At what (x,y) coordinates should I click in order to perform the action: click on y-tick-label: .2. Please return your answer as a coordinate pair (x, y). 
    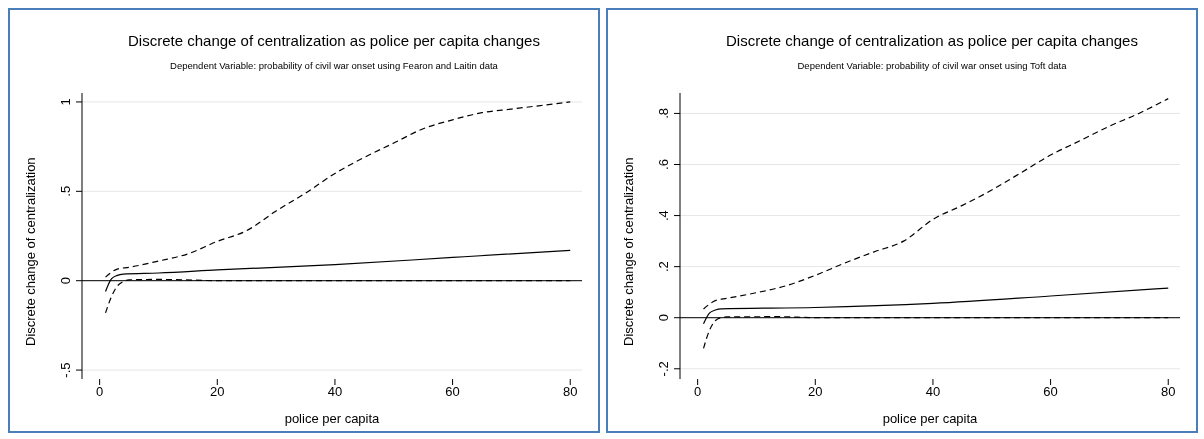
    Looking at the image, I should click on (663, 267).